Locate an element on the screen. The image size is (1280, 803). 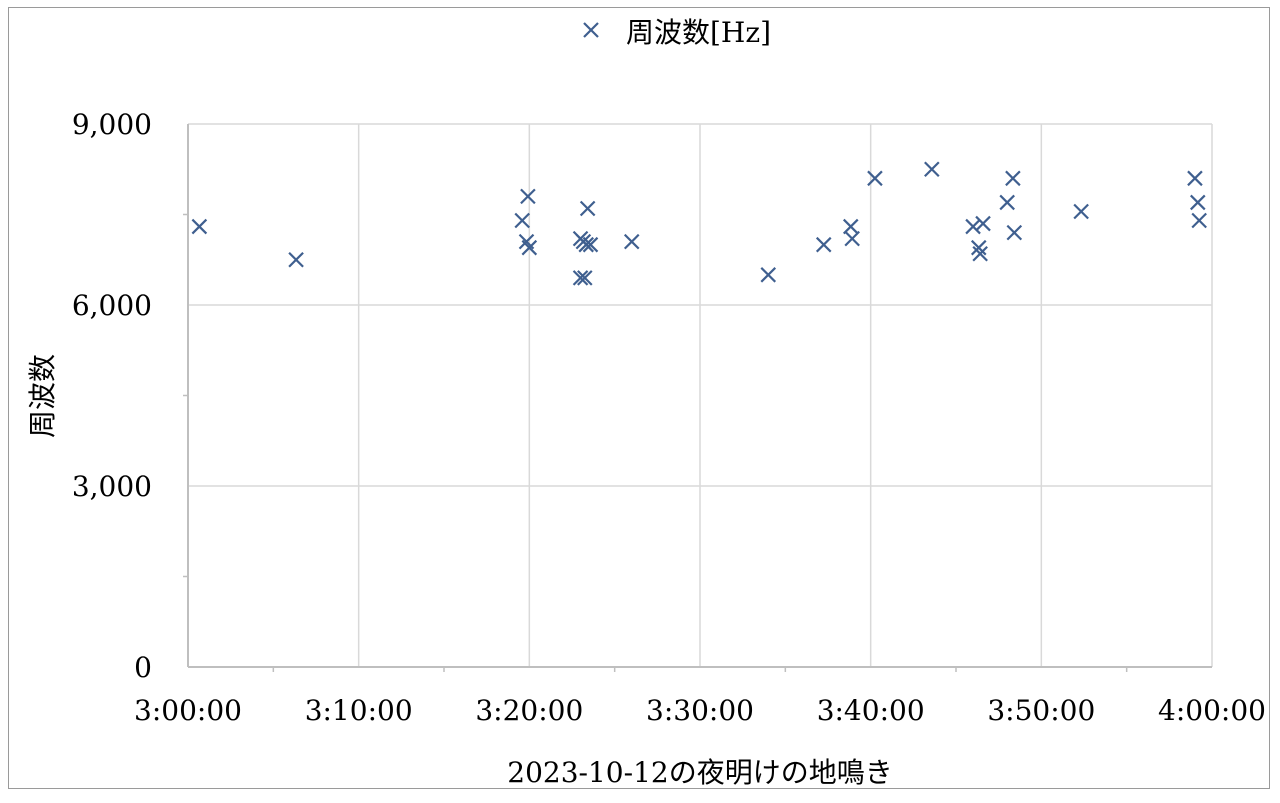
x-tick-label: 4:00:00 is located at coordinates (1212, 710).